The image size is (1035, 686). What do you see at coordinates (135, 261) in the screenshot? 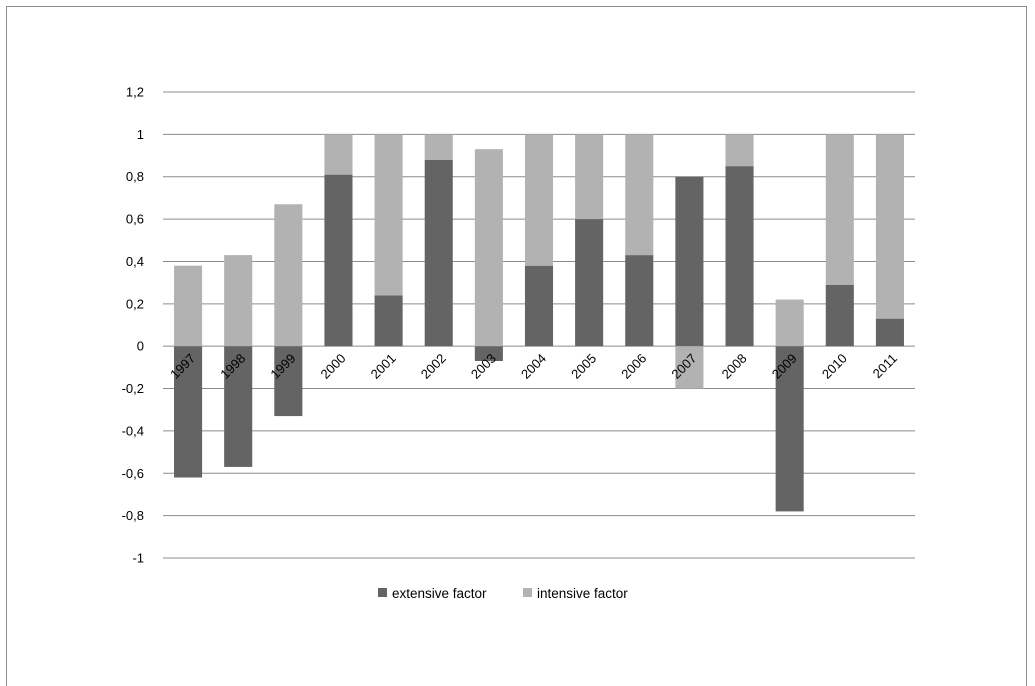
I see `y-tick-label: 0,4` at bounding box center [135, 261].